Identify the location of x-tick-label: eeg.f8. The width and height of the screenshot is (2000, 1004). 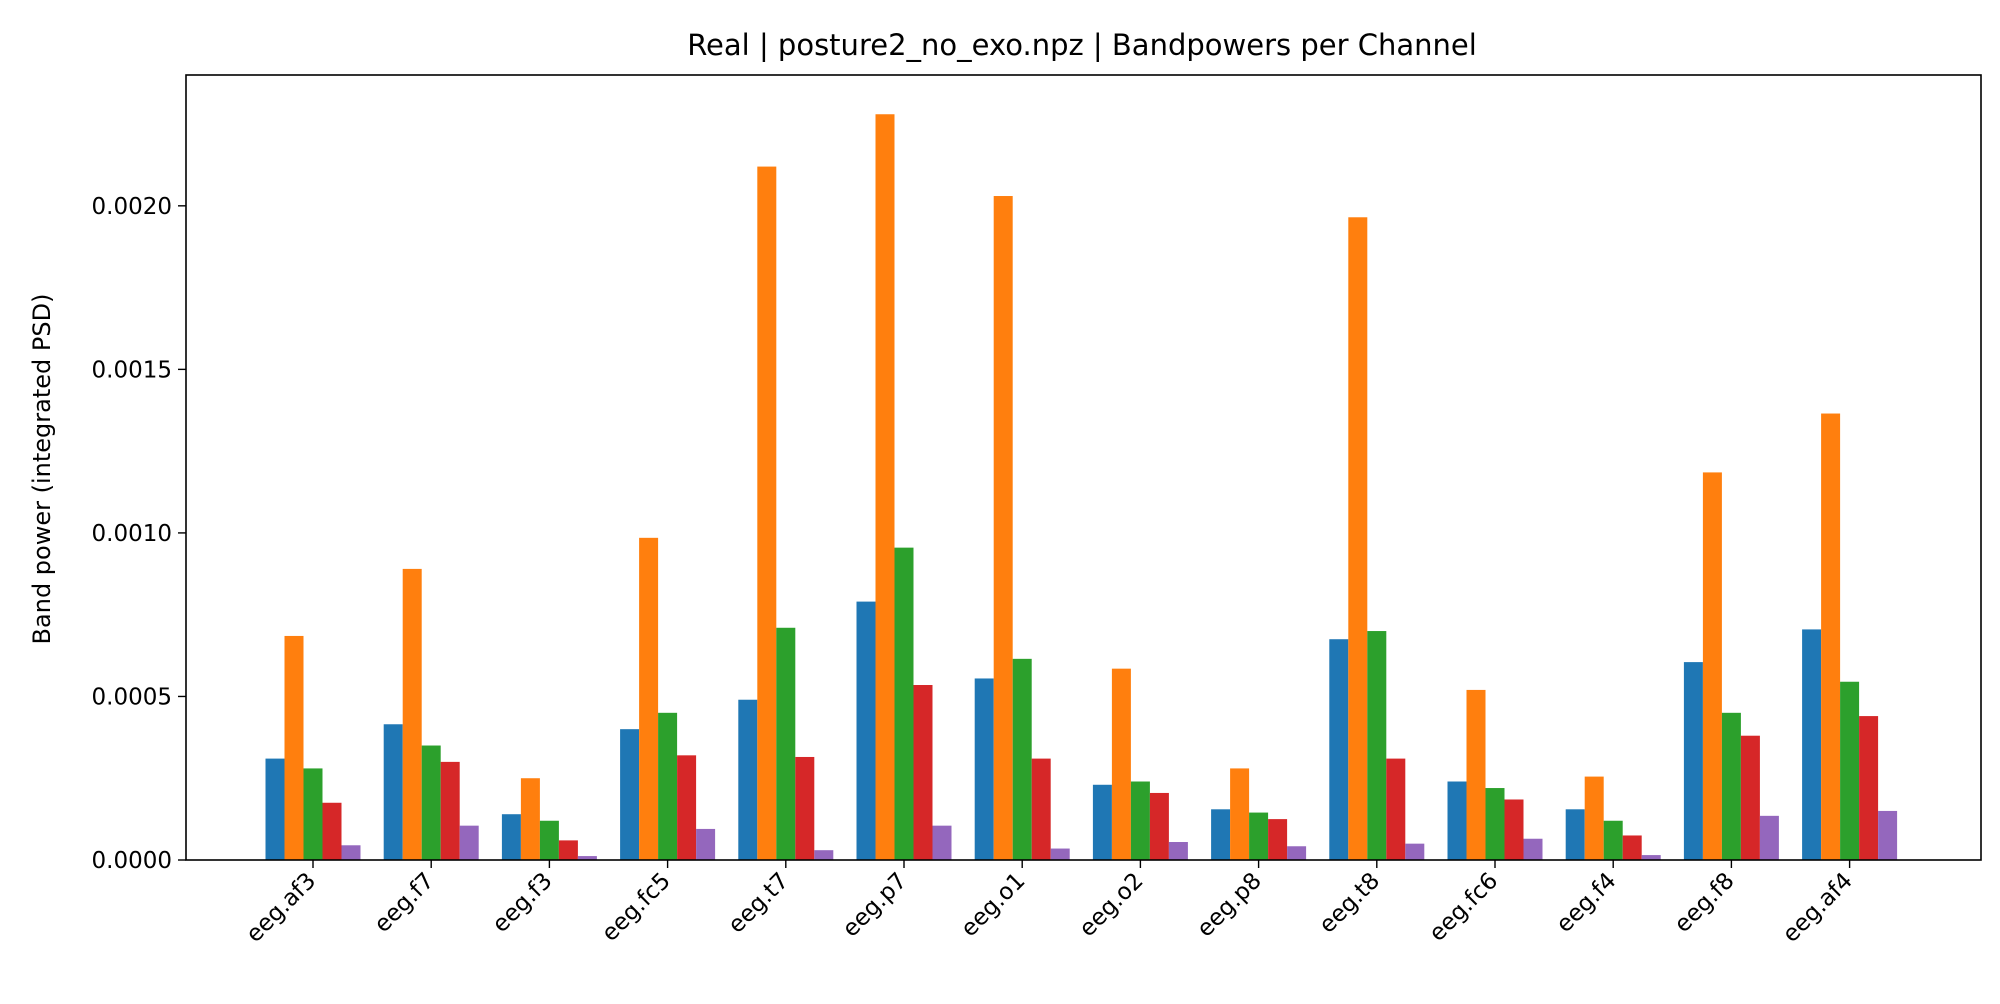
(1705, 903).